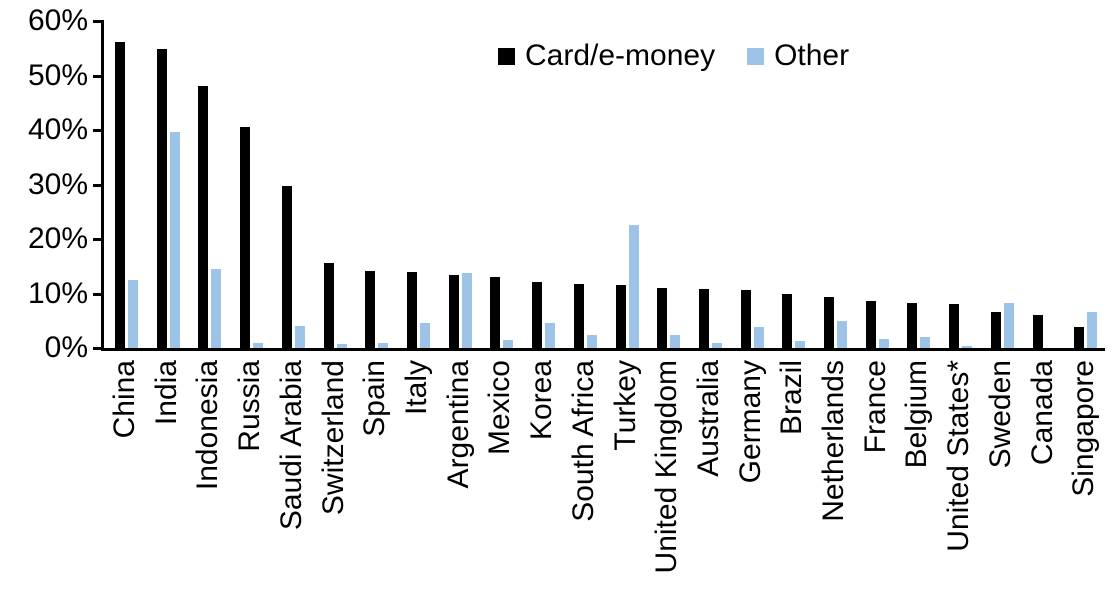 This screenshot has height=594, width=1112. I want to click on y-tick-label: 40%, so click(57, 130).